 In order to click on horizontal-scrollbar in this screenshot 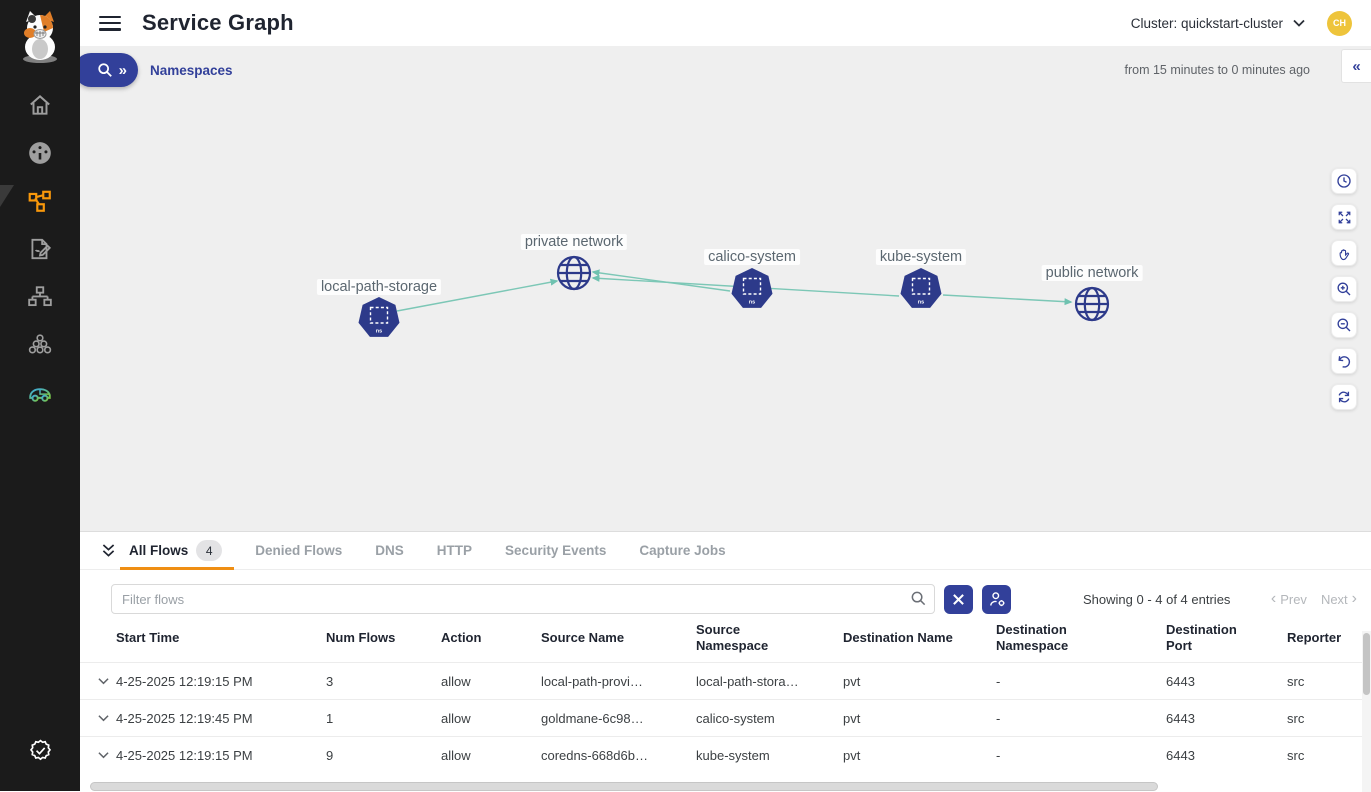, I will do `click(729, 786)`.